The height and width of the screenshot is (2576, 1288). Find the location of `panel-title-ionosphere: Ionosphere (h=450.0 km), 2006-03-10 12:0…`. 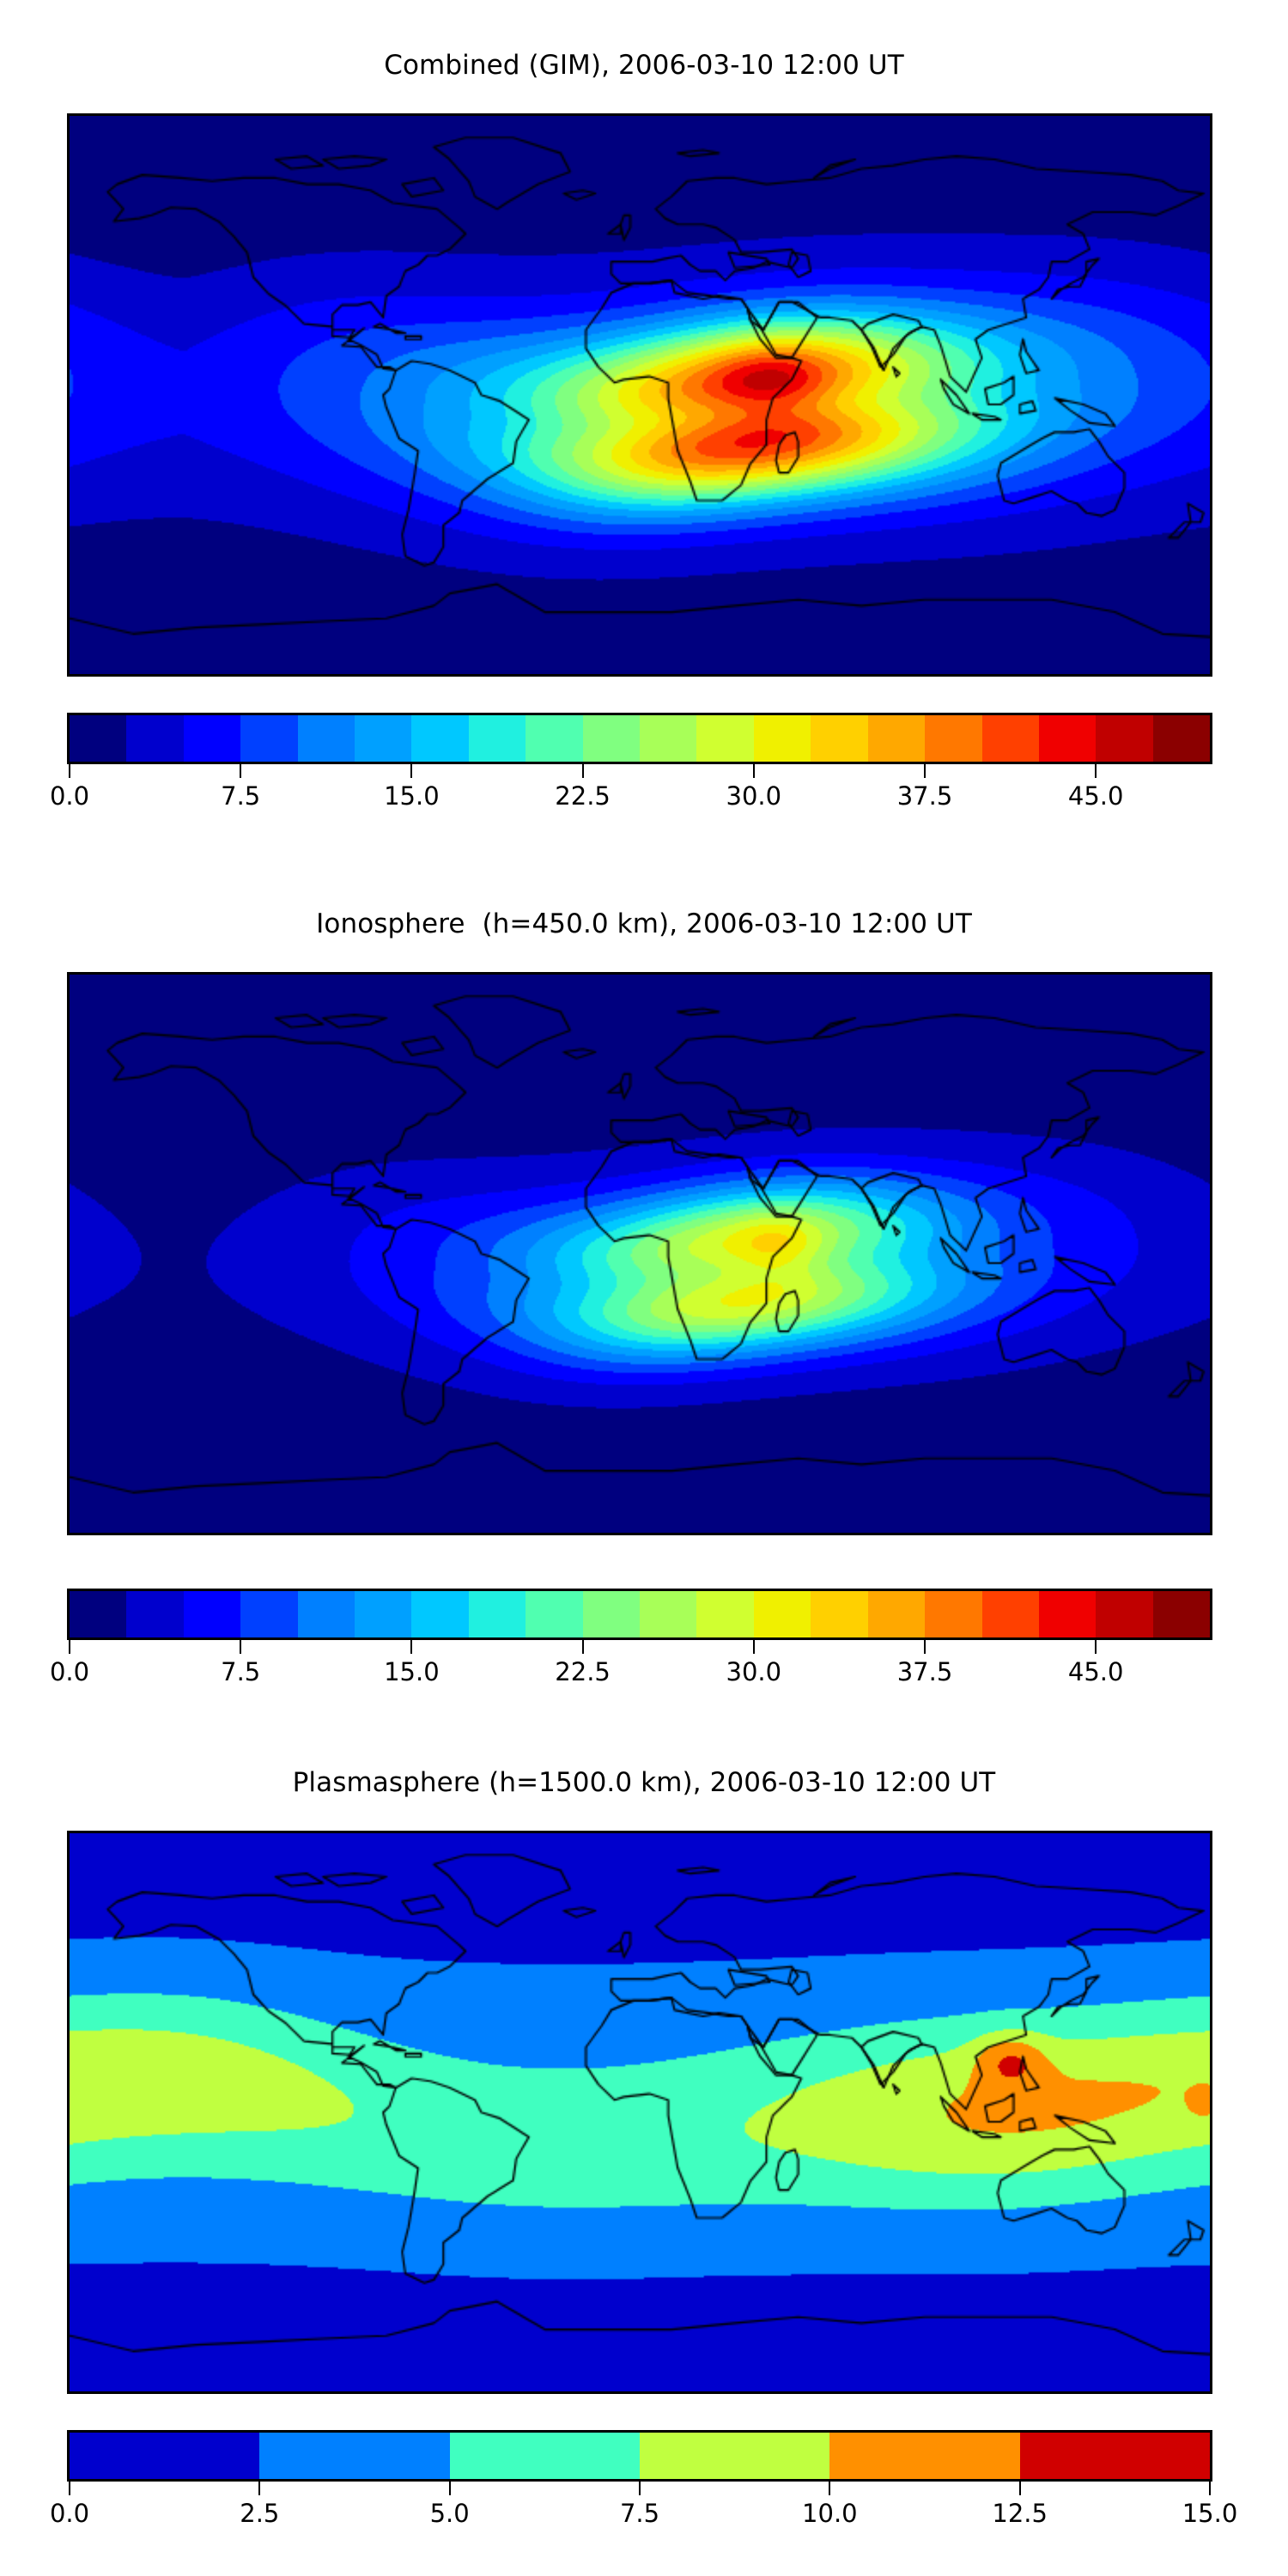

panel-title-ionosphere: Ionosphere (h=450.0 km), 2006-03-10 12:0… is located at coordinates (644, 924).